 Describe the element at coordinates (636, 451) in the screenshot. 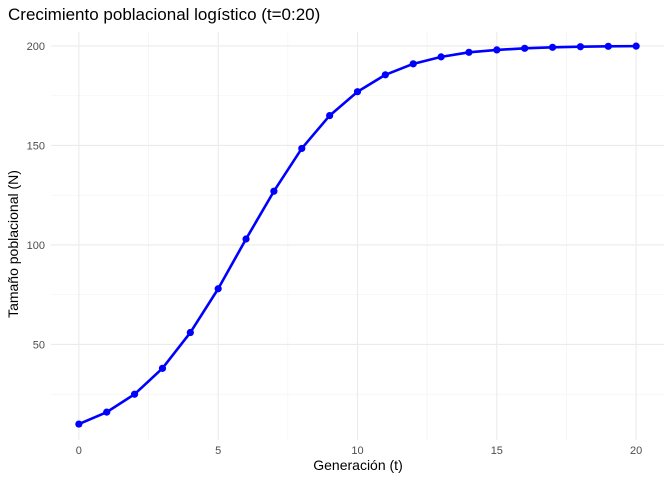

I see `x-tick-label: 20` at that location.